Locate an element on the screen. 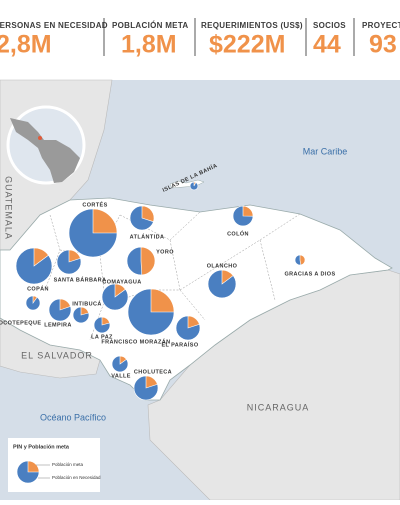 The height and width of the screenshot is (505, 400). department-label: LEMPIRA is located at coordinates (58, 325).